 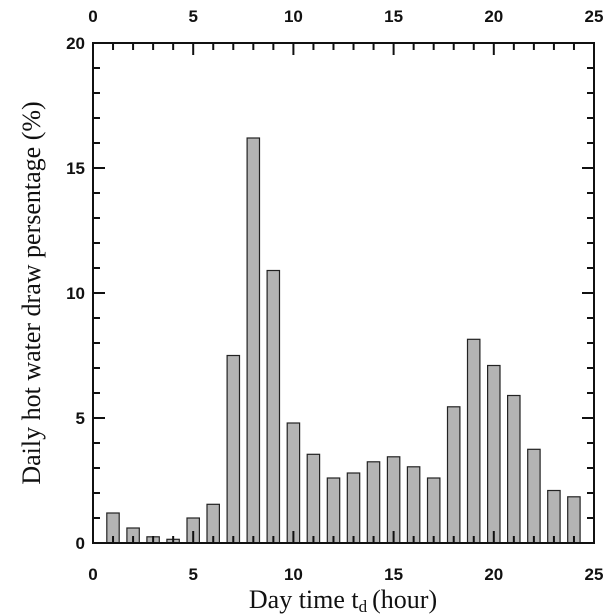 I want to click on x-top-tick-label: 20, so click(x=493, y=16).